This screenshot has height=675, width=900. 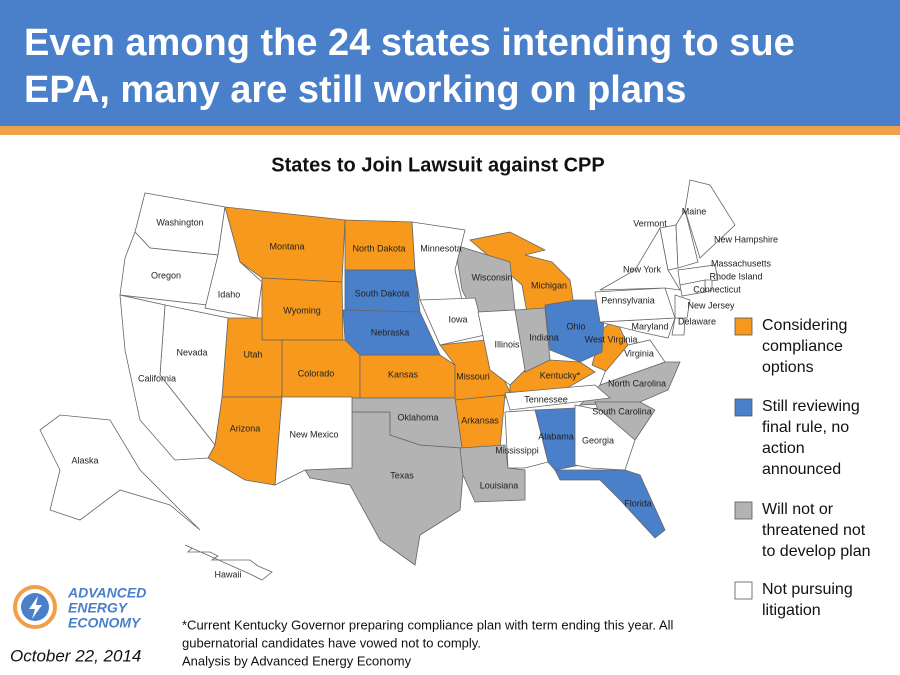 What do you see at coordinates (313, 434) in the screenshot?
I see `state-label: New Mexico` at bounding box center [313, 434].